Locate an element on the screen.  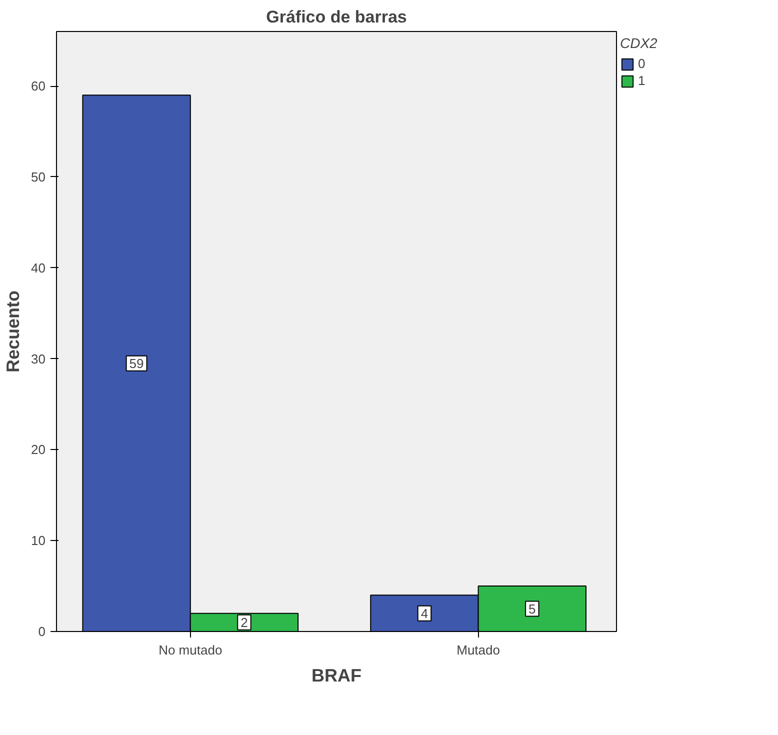
y-tick-label: 60 is located at coordinates (38, 86).